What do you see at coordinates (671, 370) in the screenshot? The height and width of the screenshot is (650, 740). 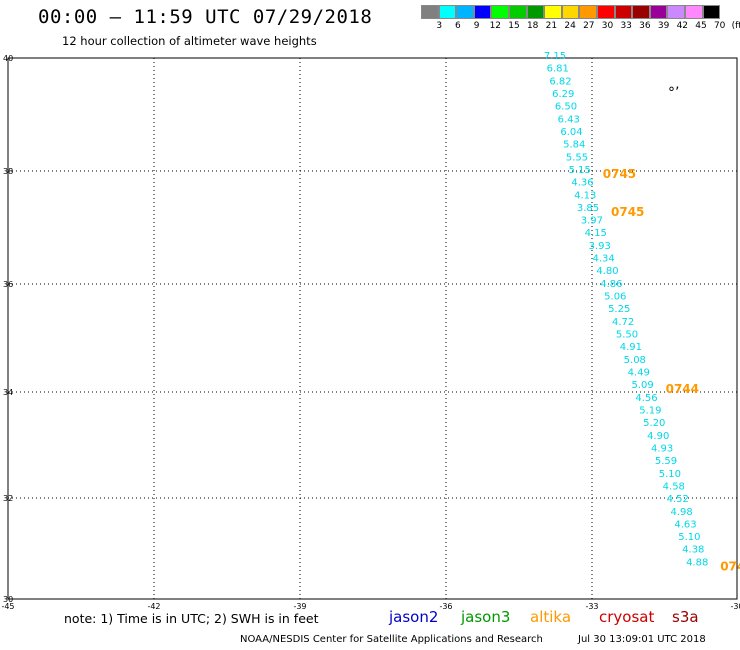 I see `time-stamps: 0745 0745 0744 074` at bounding box center [671, 370].